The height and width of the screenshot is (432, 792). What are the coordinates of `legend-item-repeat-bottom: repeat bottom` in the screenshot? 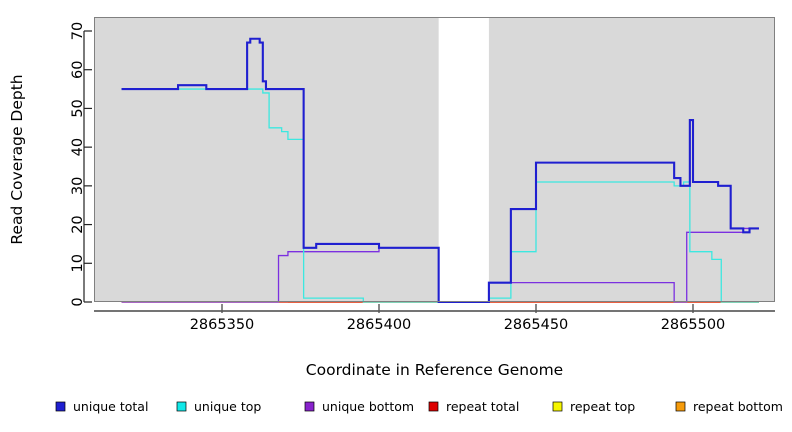 It's located at (729, 406).